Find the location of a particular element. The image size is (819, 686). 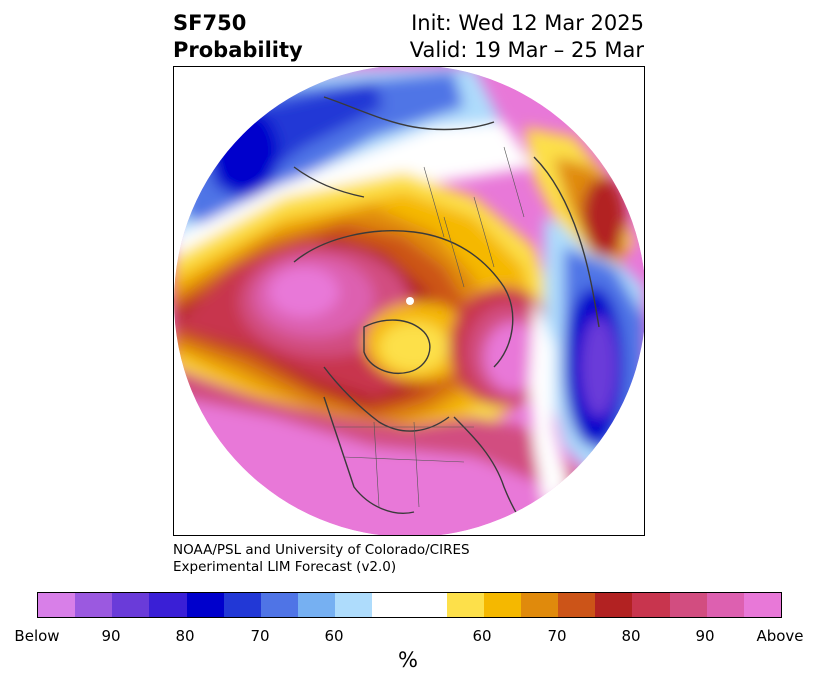

political-borders is located at coordinates (429, 327).